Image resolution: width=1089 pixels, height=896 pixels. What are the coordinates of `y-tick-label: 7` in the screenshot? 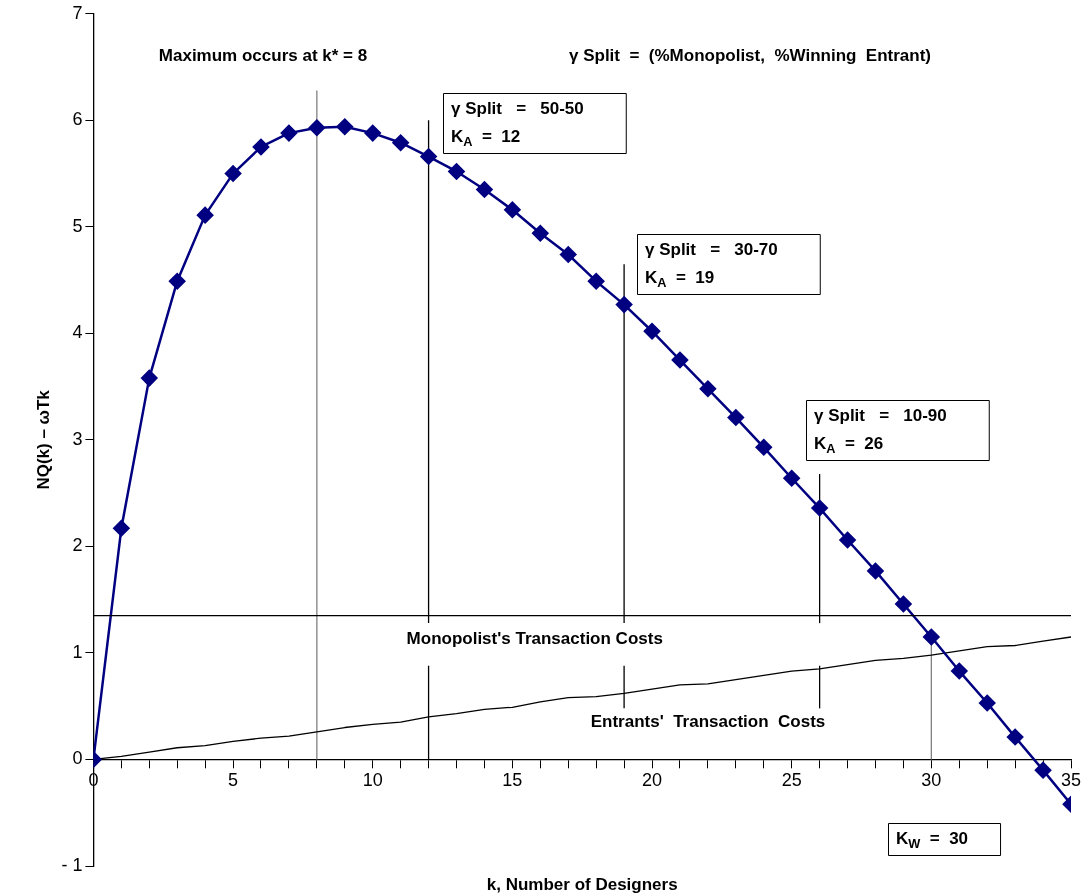 It's located at (77, 12).